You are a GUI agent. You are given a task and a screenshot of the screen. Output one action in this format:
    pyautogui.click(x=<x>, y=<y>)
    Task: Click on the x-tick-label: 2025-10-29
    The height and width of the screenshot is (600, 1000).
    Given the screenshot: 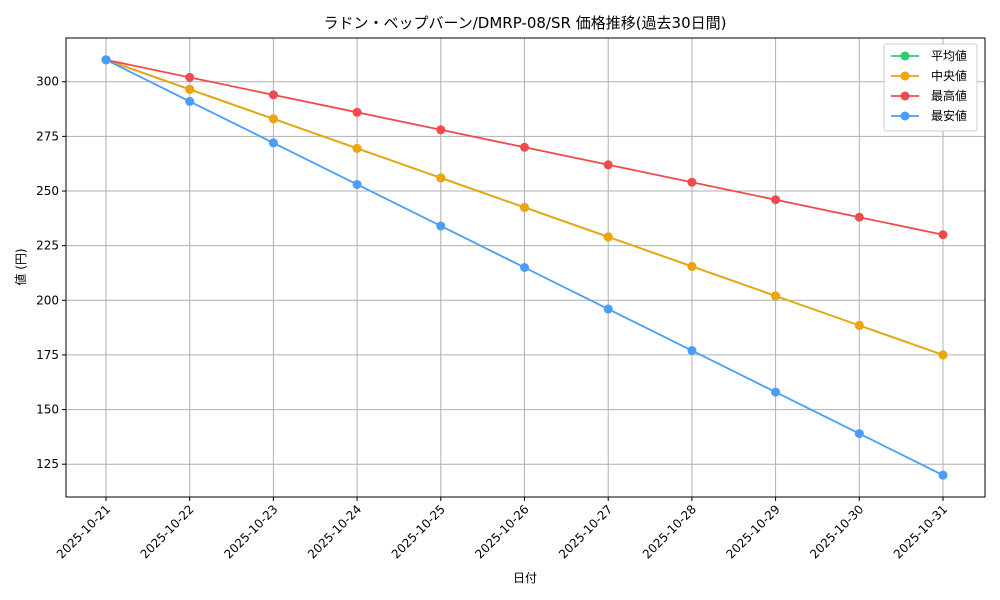 What is the action you would take?
    pyautogui.click(x=753, y=531)
    